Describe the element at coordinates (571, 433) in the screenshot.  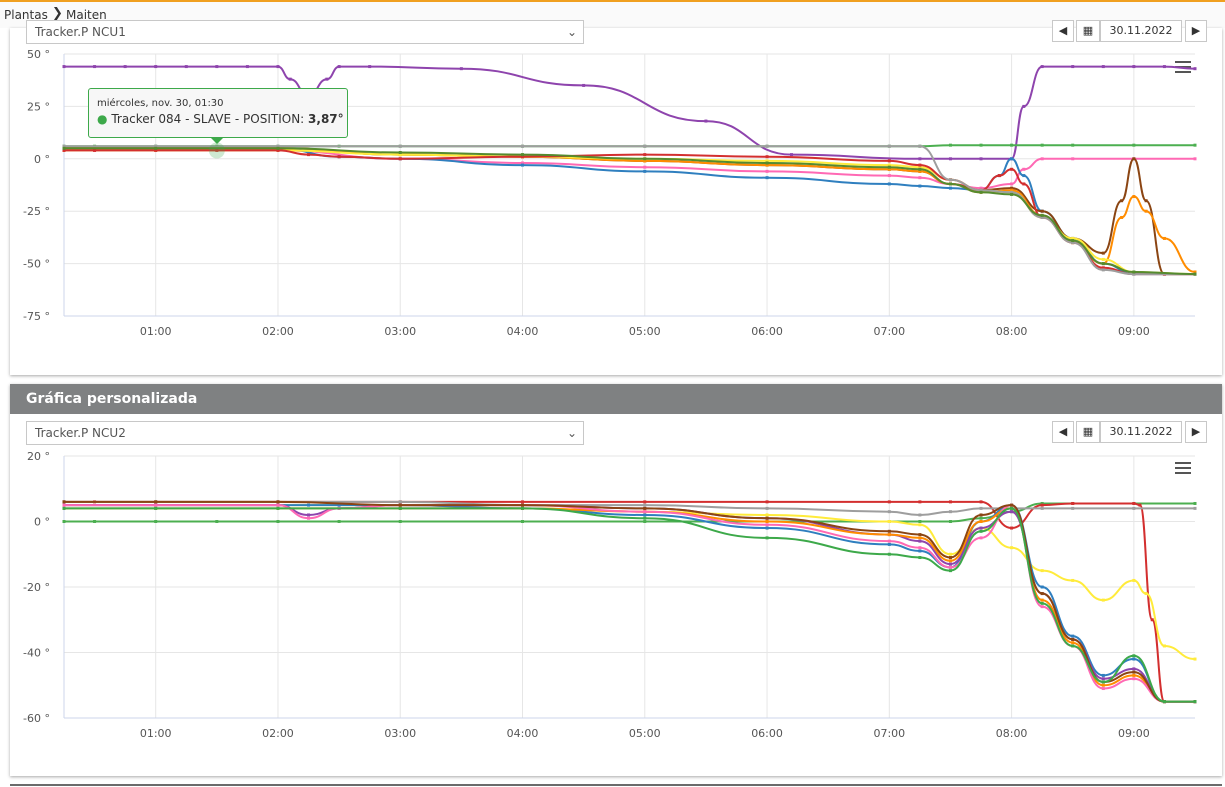
I see `chevron-down-icon: ⌄` at that location.